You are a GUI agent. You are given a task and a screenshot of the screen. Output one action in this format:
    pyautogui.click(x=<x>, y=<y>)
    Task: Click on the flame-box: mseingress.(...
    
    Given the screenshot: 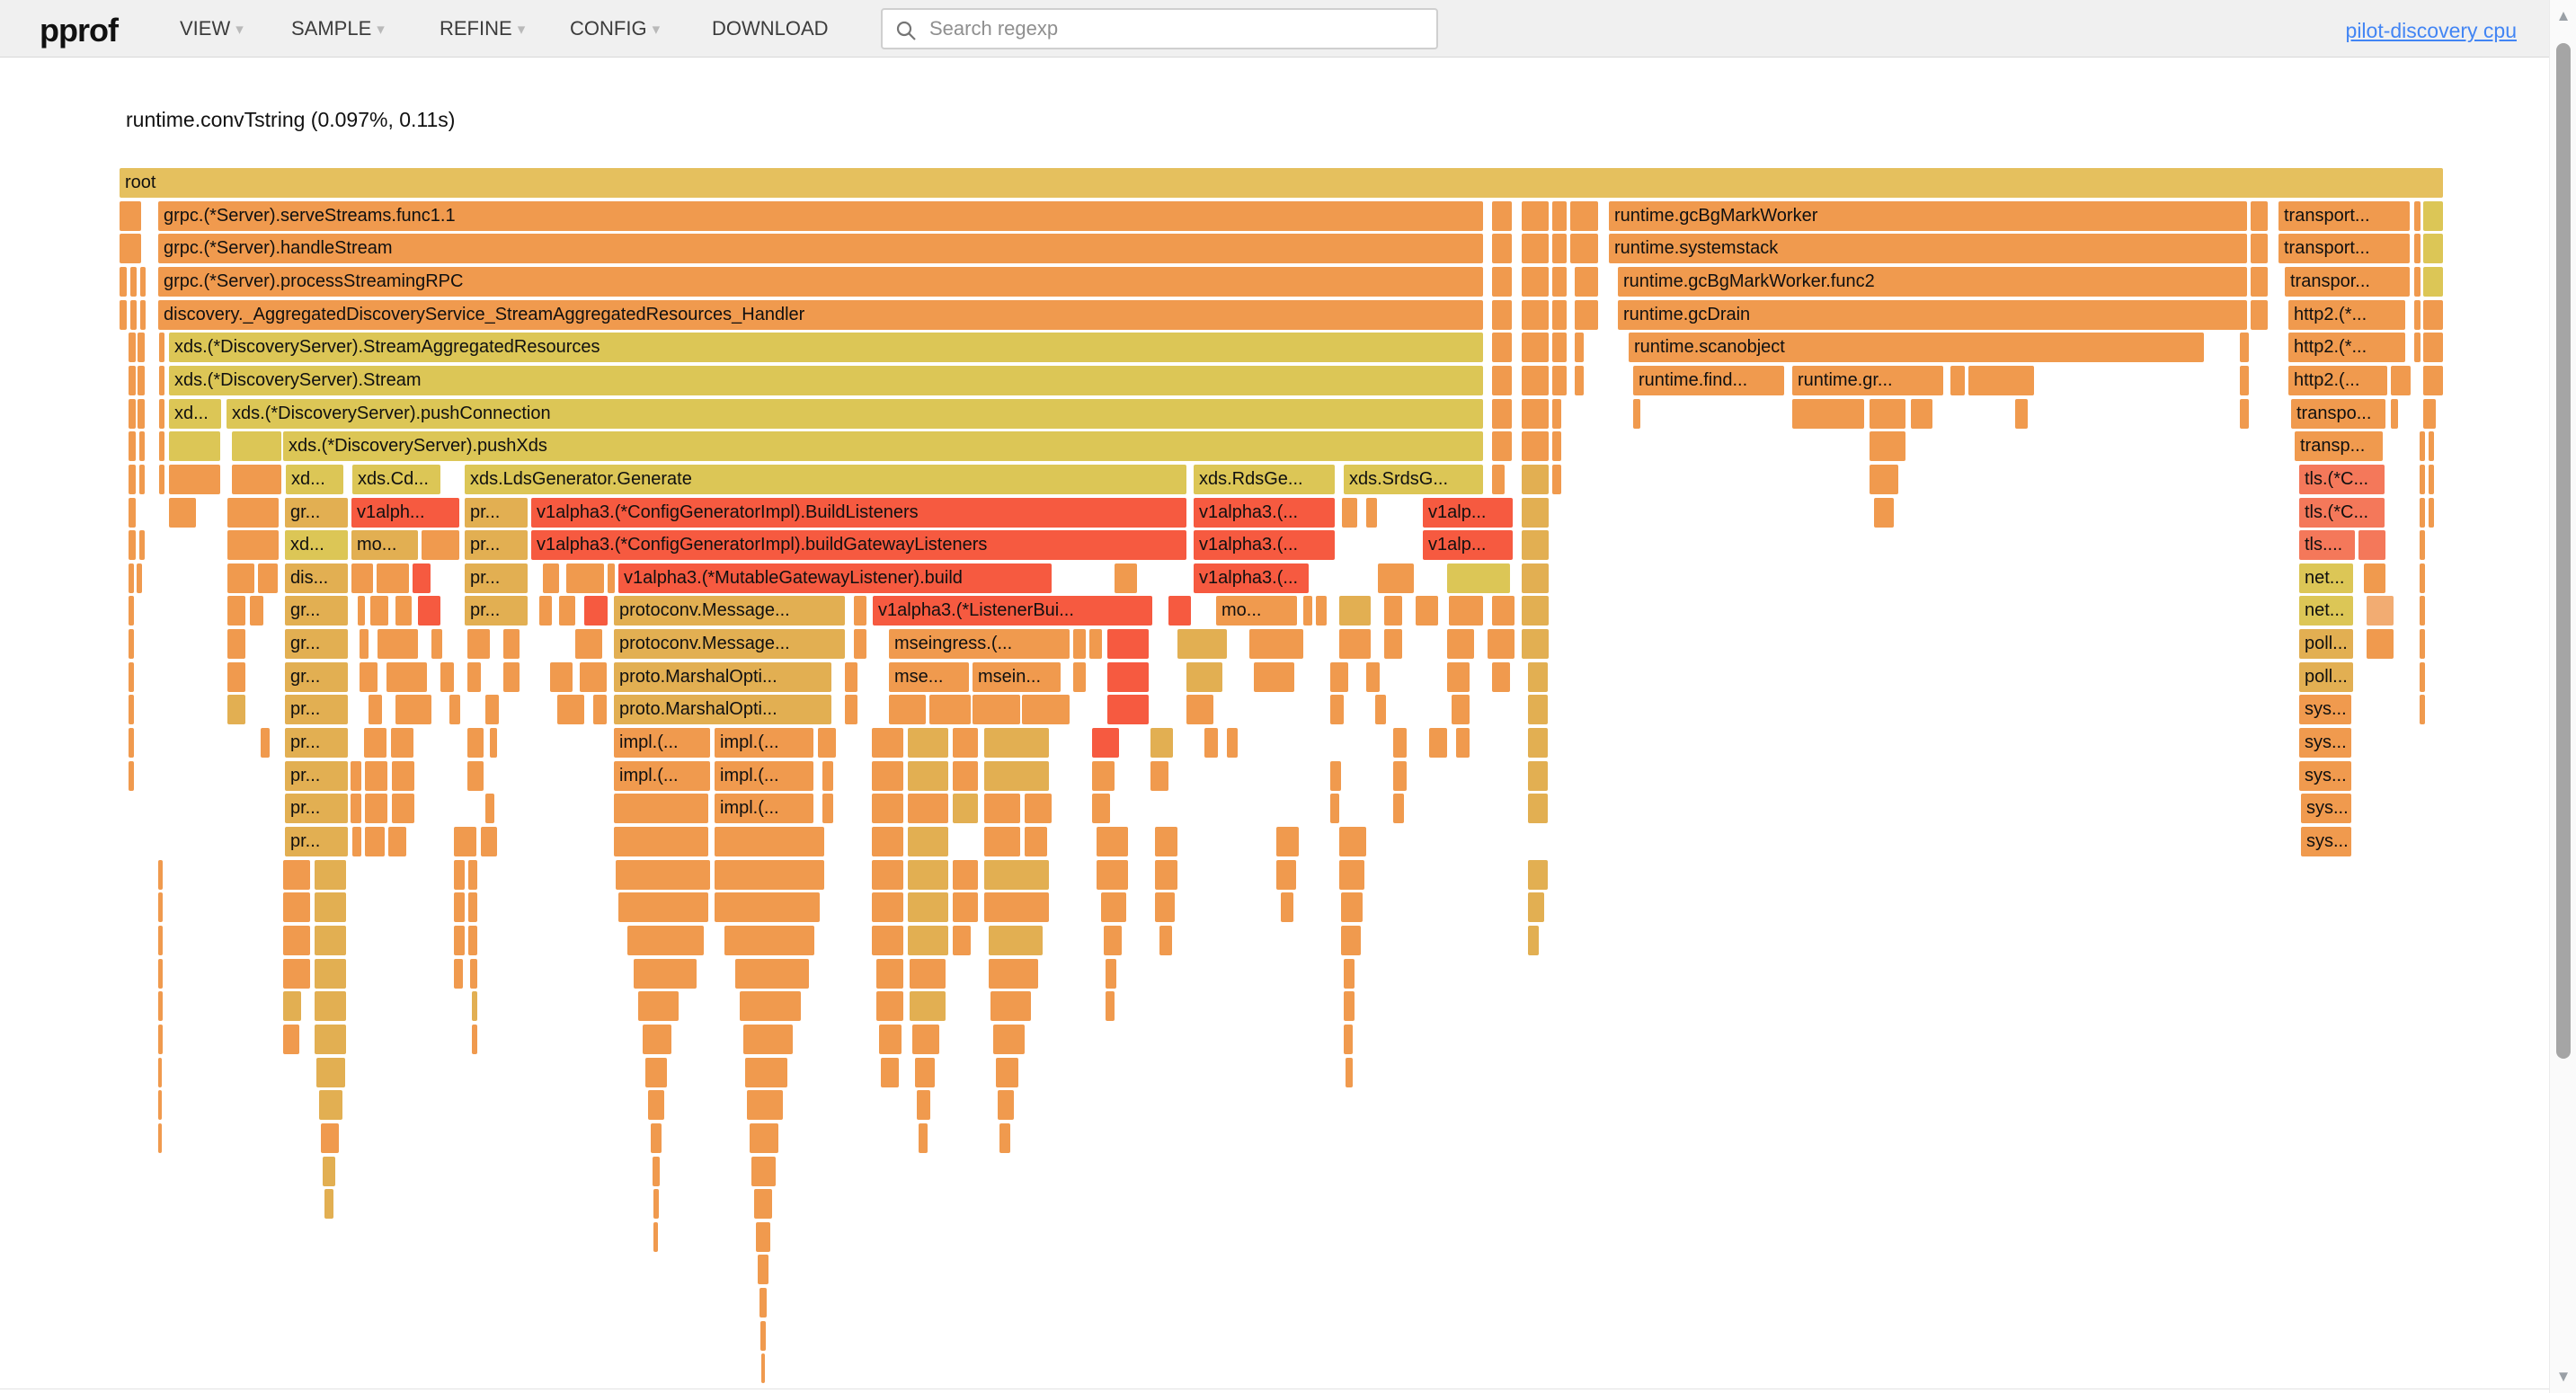 What is the action you would take?
    pyautogui.click(x=979, y=644)
    